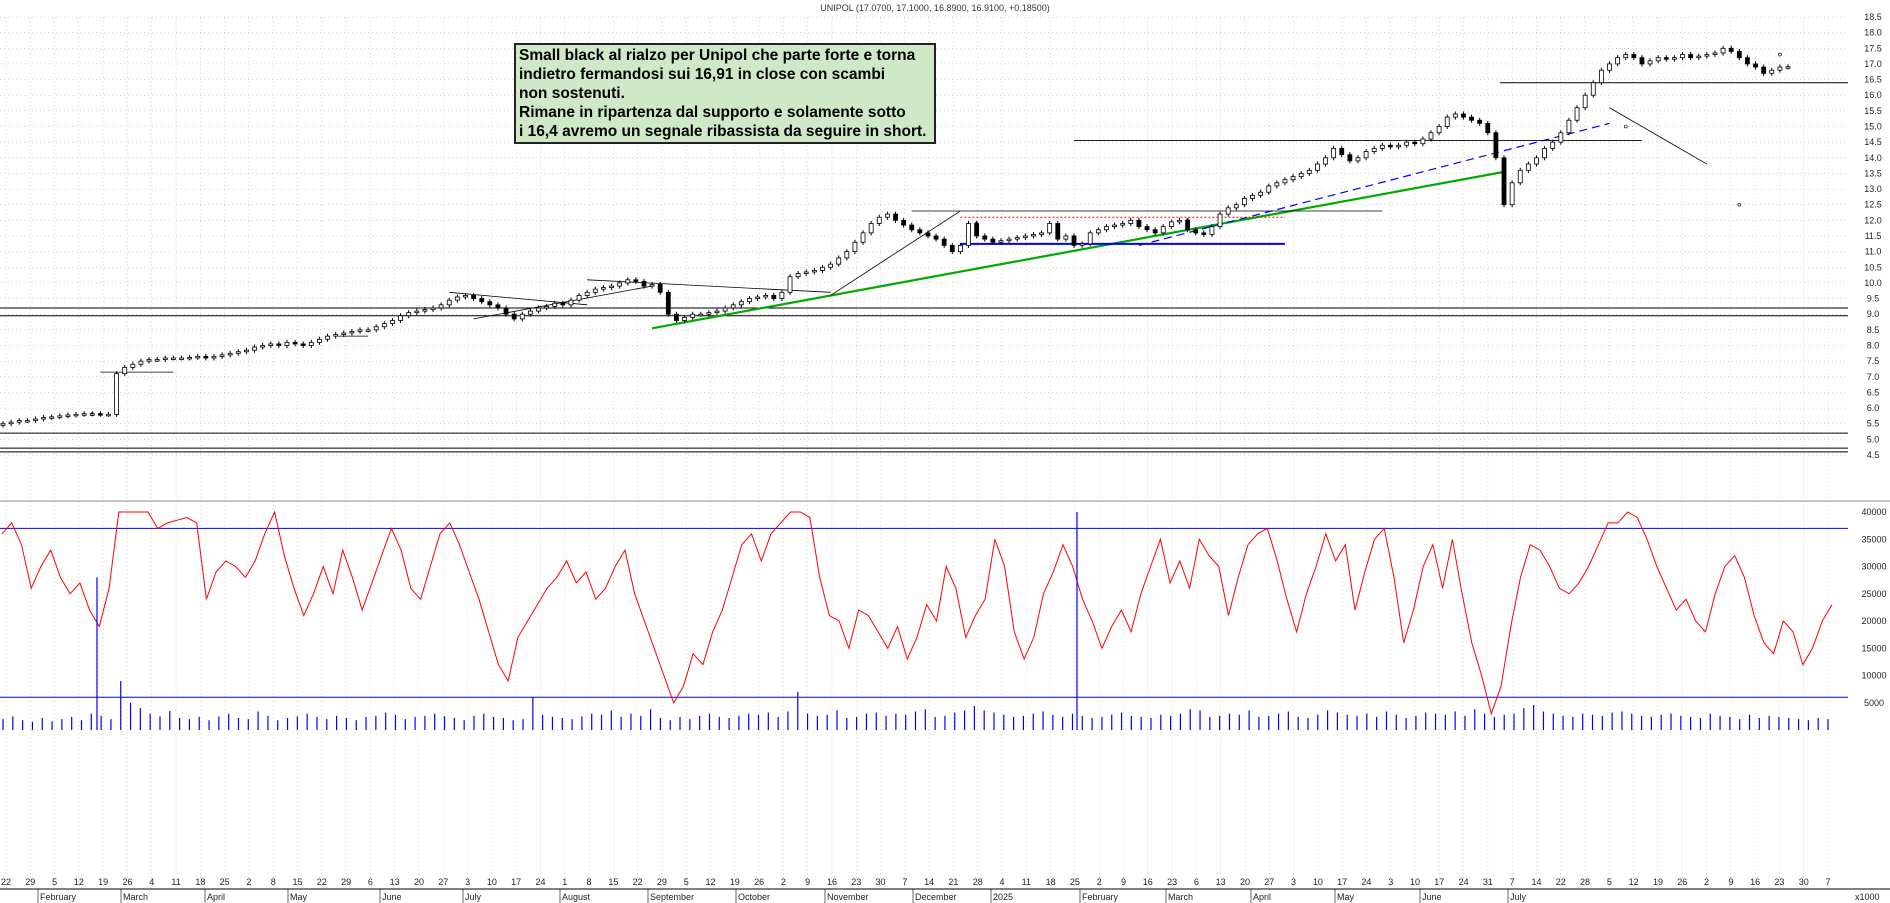 The width and height of the screenshot is (1890, 903). What do you see at coordinates (1873, 267) in the screenshot?
I see `price-tick-label: 10.5` at bounding box center [1873, 267].